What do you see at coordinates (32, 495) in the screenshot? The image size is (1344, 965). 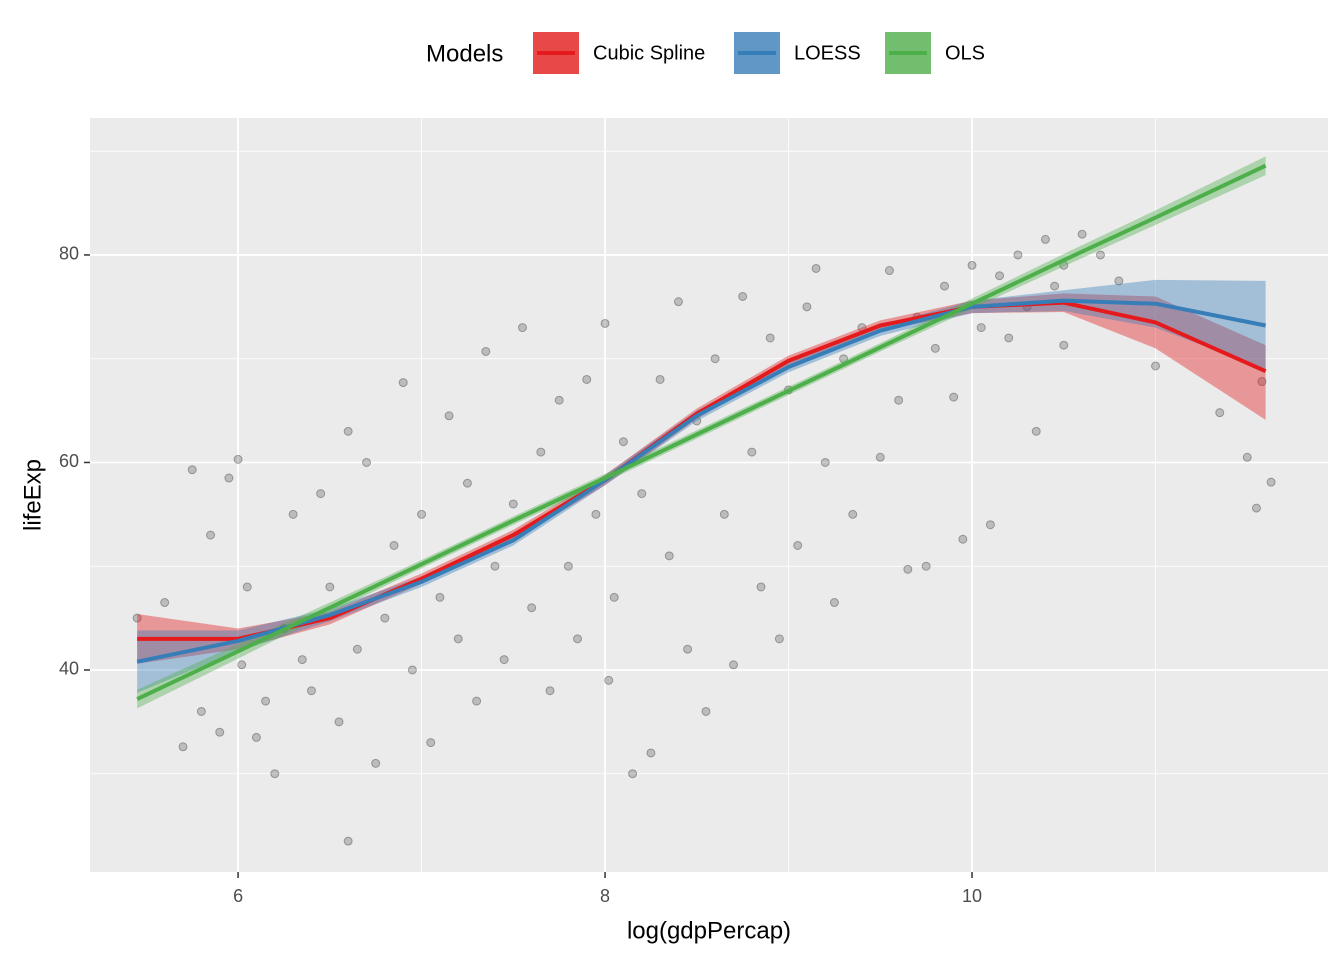 I see `y-axis-title: lifeExp` at bounding box center [32, 495].